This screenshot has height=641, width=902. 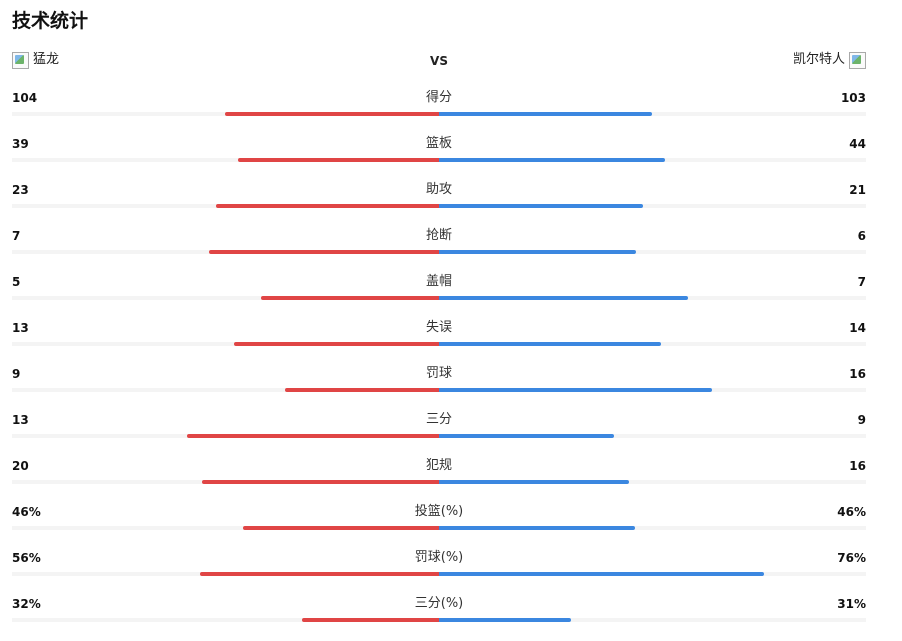 I want to click on stat-row: 32% 三分(%) 31%, so click(x=439, y=618).